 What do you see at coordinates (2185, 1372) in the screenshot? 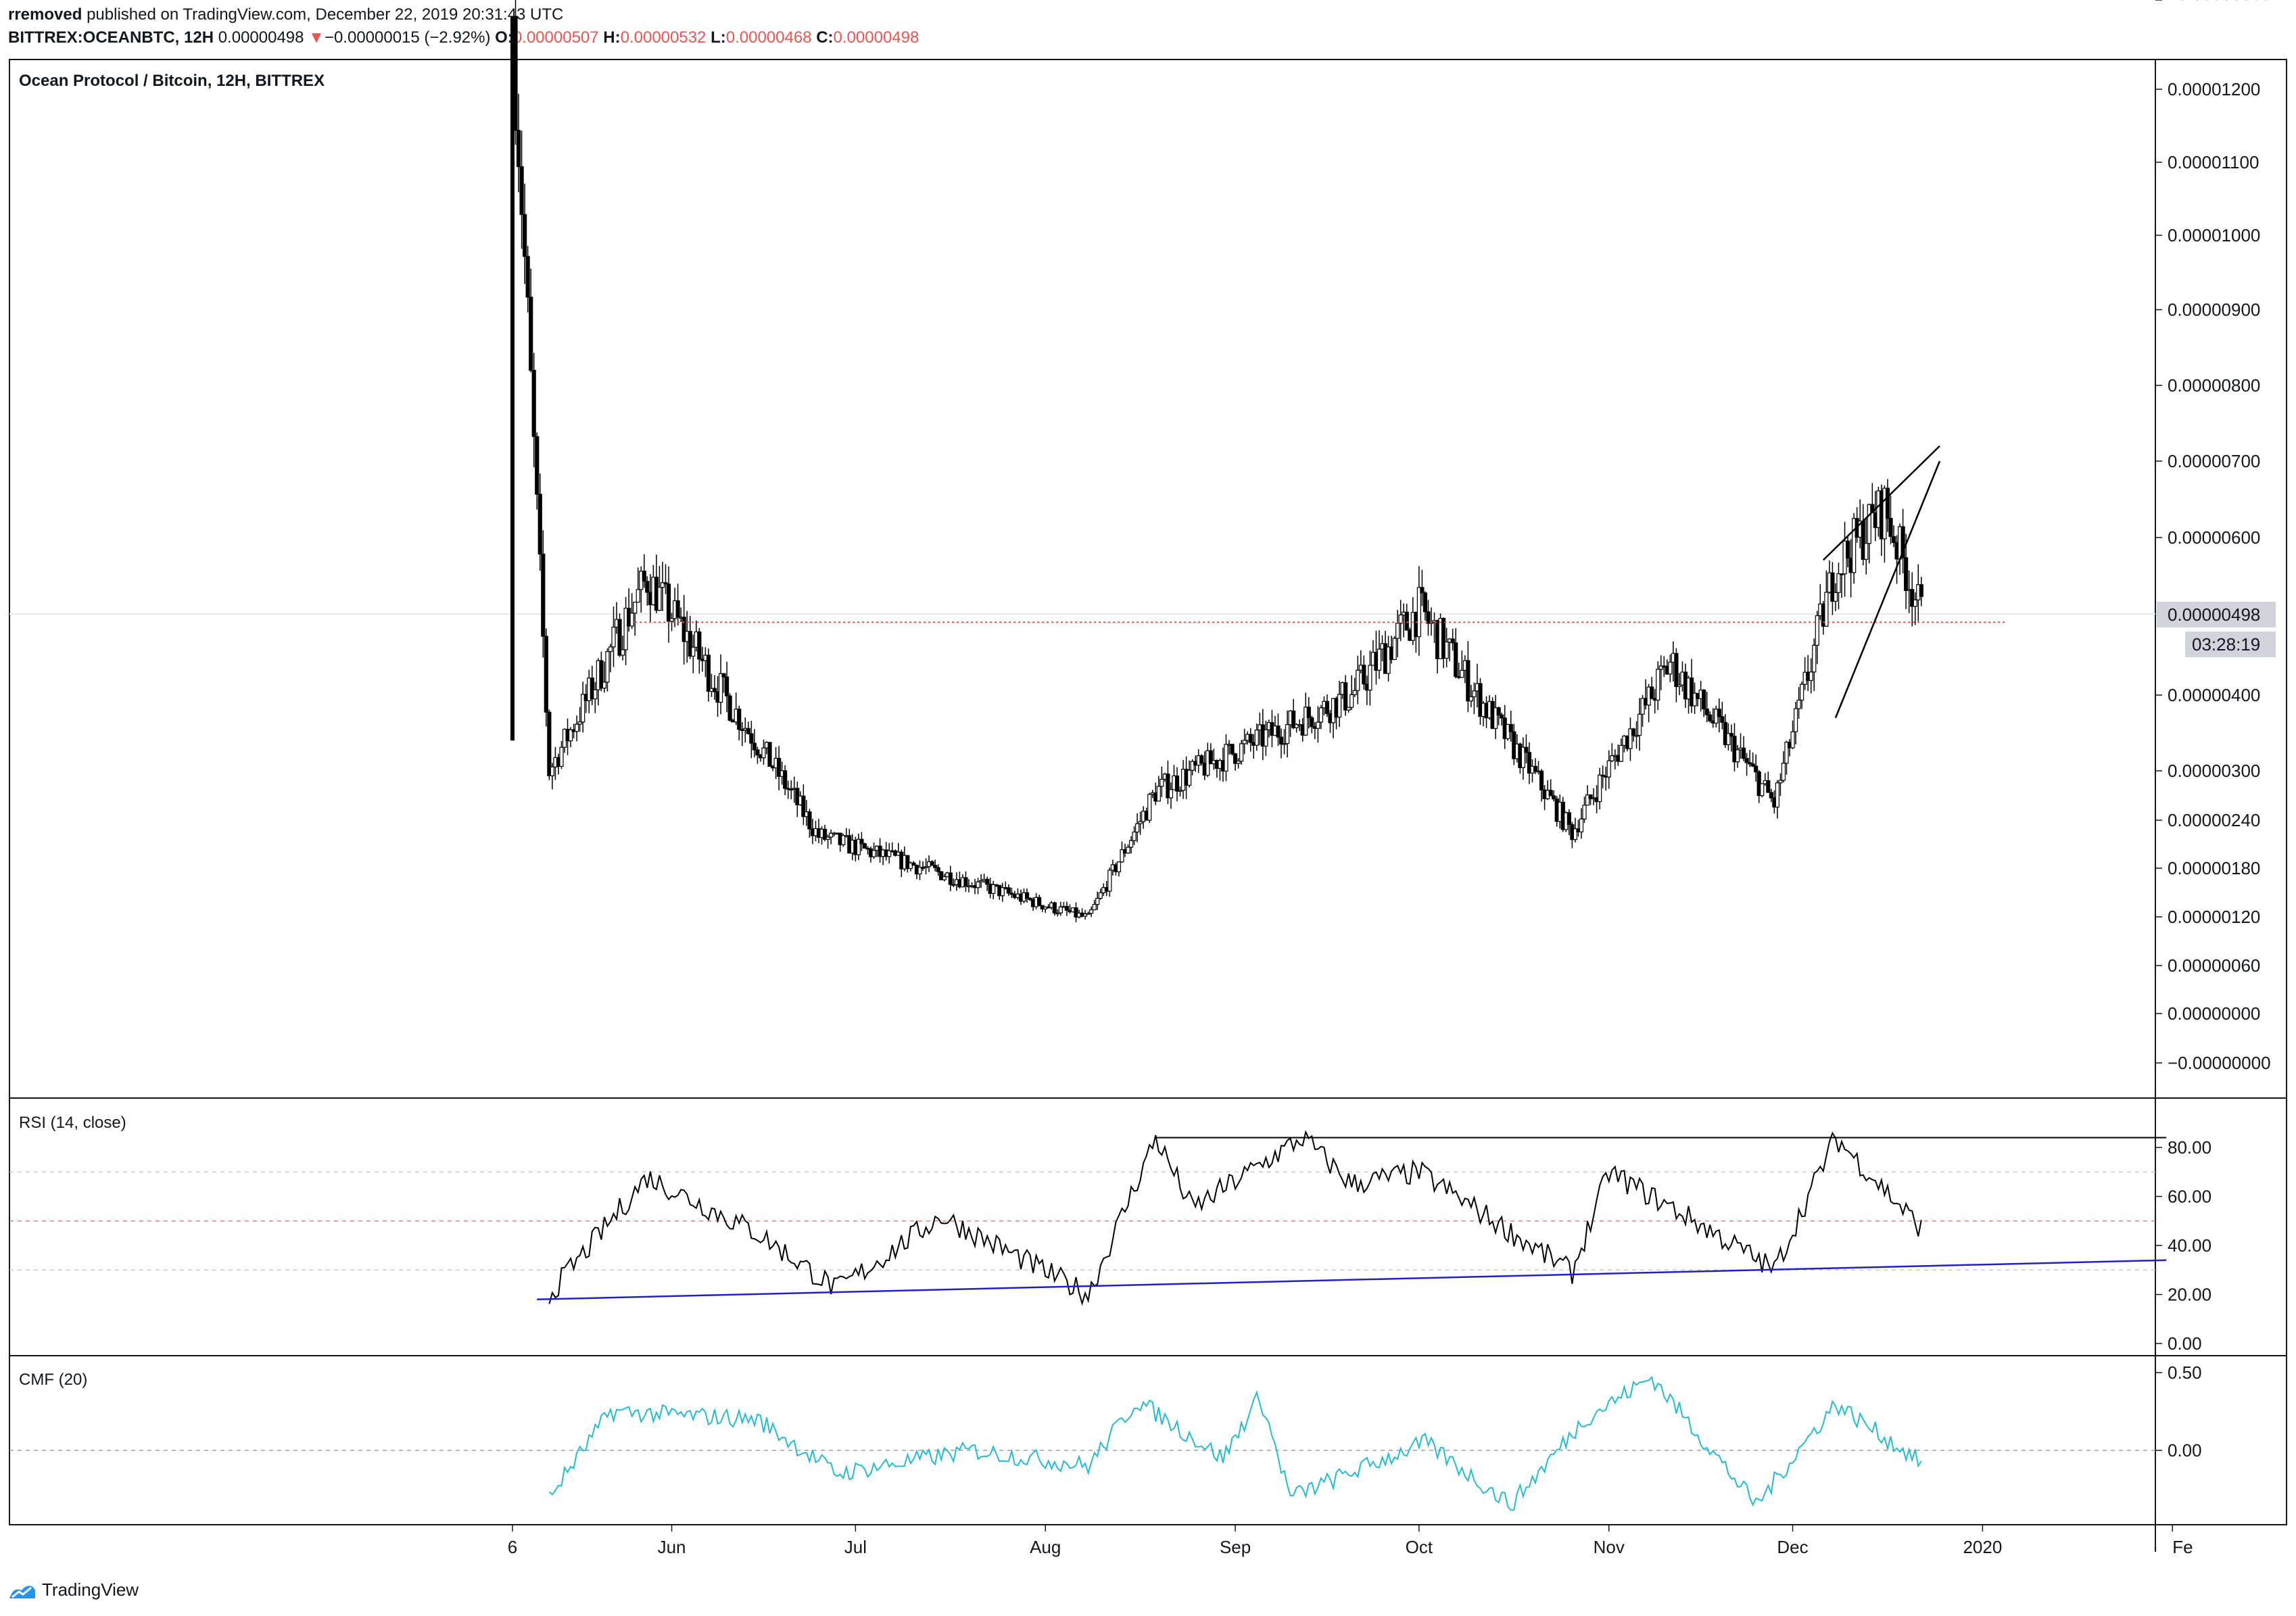
I see `cmf-tick-label: 0.50` at bounding box center [2185, 1372].